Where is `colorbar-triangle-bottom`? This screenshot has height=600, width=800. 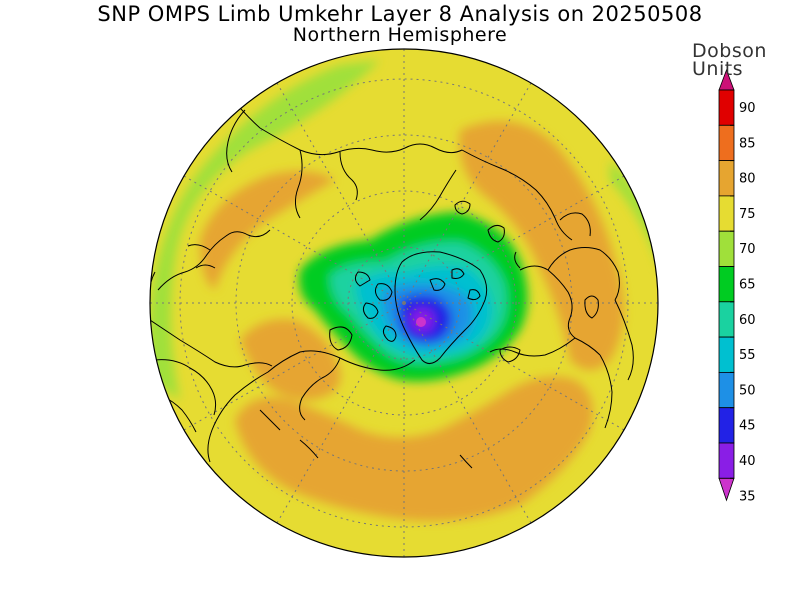
colorbar-triangle-bottom is located at coordinates (726, 489).